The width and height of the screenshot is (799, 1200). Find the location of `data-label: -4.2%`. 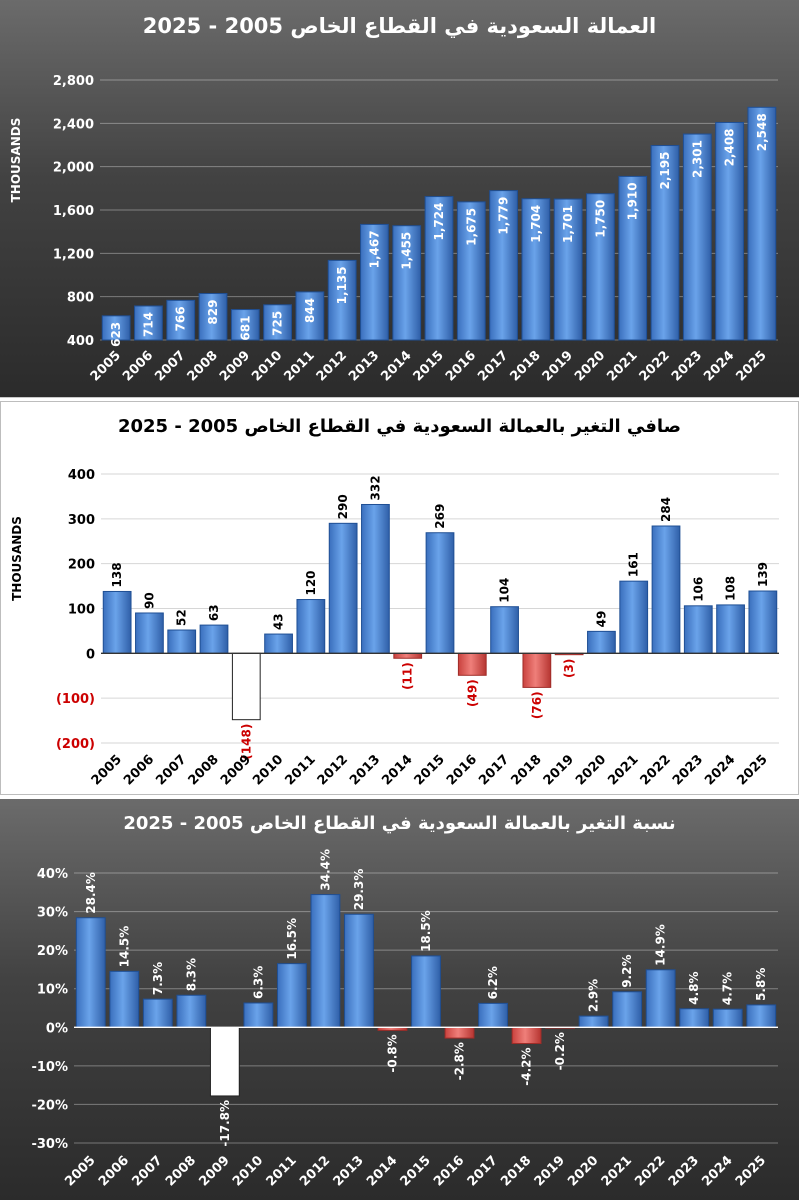

data-label: -4.2% is located at coordinates (527, 1066).